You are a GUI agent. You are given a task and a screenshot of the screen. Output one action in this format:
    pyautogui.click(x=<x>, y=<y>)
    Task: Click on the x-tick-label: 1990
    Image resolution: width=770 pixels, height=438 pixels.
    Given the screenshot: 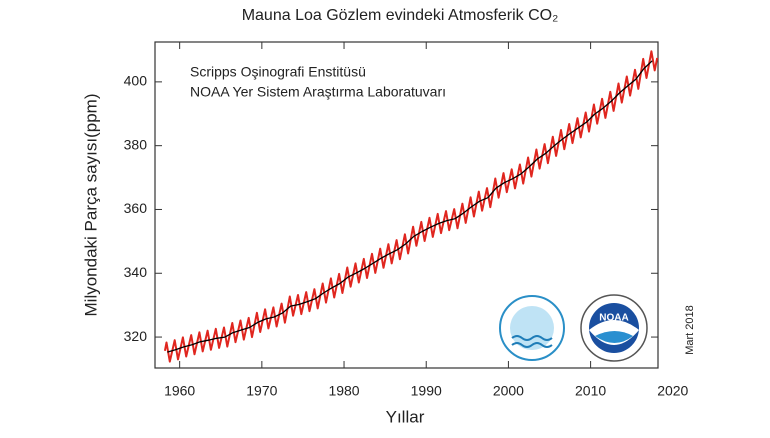 What is the action you would take?
    pyautogui.click(x=426, y=391)
    